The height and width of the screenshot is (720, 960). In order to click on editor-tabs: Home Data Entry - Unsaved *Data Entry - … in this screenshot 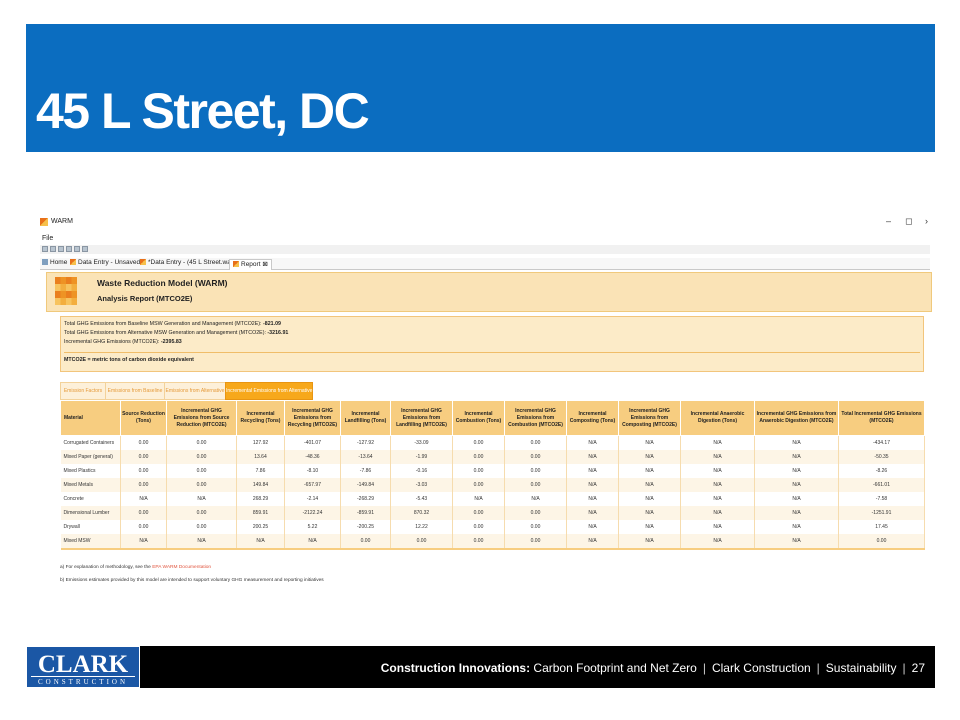, I will do `click(485, 264)`.